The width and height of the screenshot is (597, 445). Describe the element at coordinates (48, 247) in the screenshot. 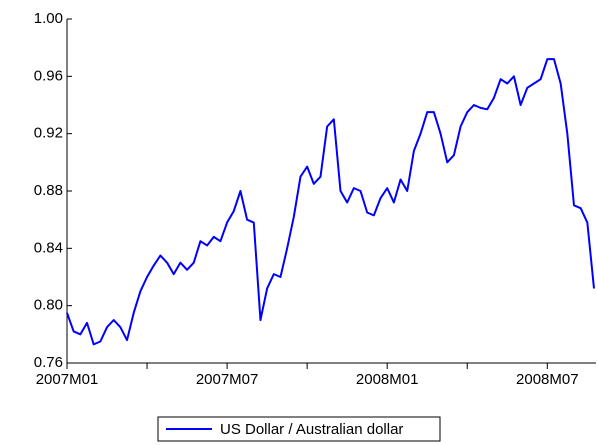

I see `y-tick-label: 0.84` at that location.